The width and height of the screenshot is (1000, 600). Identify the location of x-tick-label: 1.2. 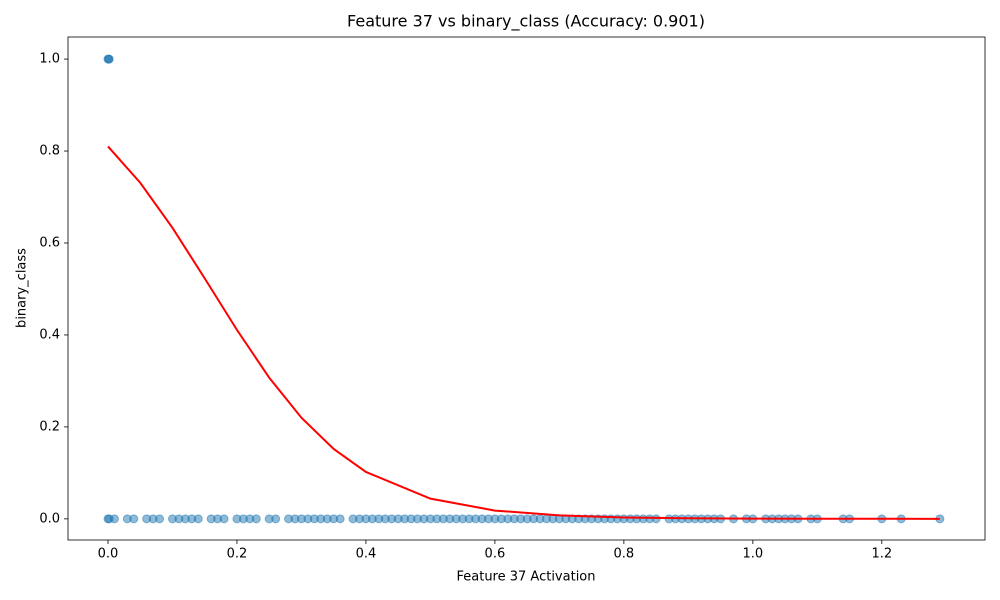
(881, 554).